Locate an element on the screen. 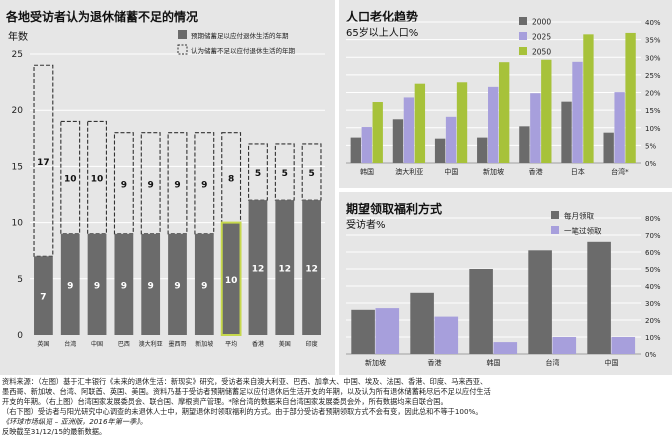 The width and height of the screenshot is (672, 445). y-tick-label: 25% is located at coordinates (653, 76).